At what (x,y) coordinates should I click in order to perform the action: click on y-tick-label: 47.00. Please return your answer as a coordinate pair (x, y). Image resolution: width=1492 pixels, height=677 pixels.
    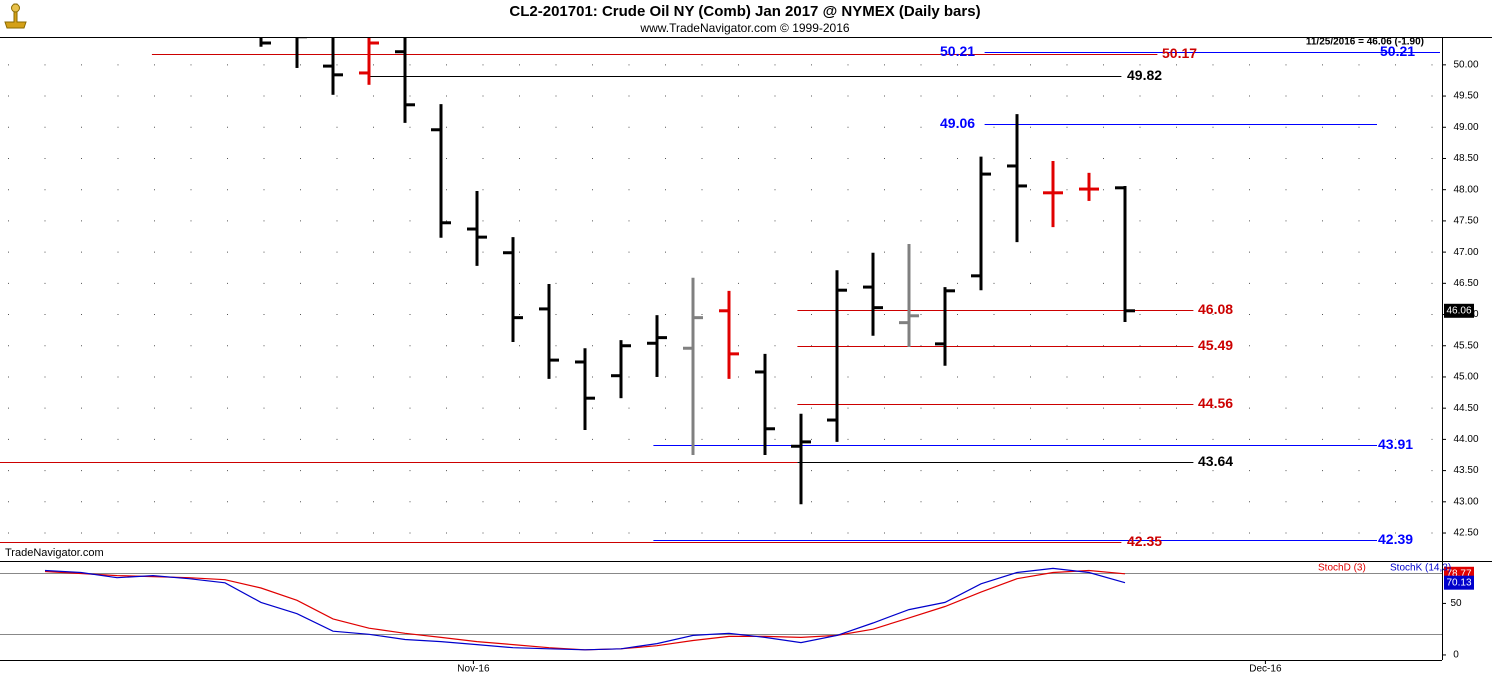
    Looking at the image, I should click on (1465, 252).